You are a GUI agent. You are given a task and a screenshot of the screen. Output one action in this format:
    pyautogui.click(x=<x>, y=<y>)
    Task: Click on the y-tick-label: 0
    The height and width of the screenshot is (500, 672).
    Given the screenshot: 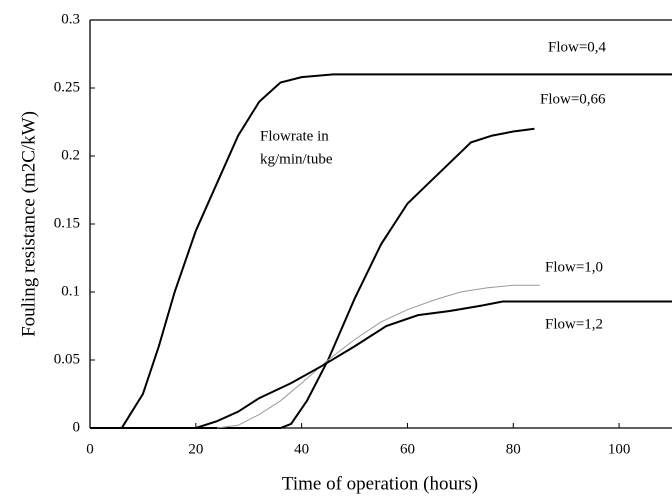 What is the action you would take?
    pyautogui.click(x=77, y=427)
    